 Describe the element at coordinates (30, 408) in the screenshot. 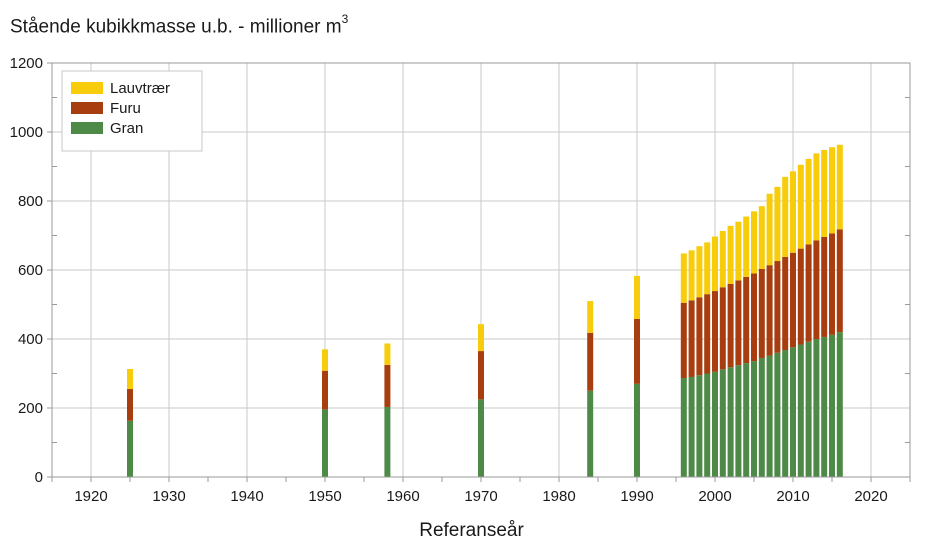

I see `y-tick-label: 200` at that location.